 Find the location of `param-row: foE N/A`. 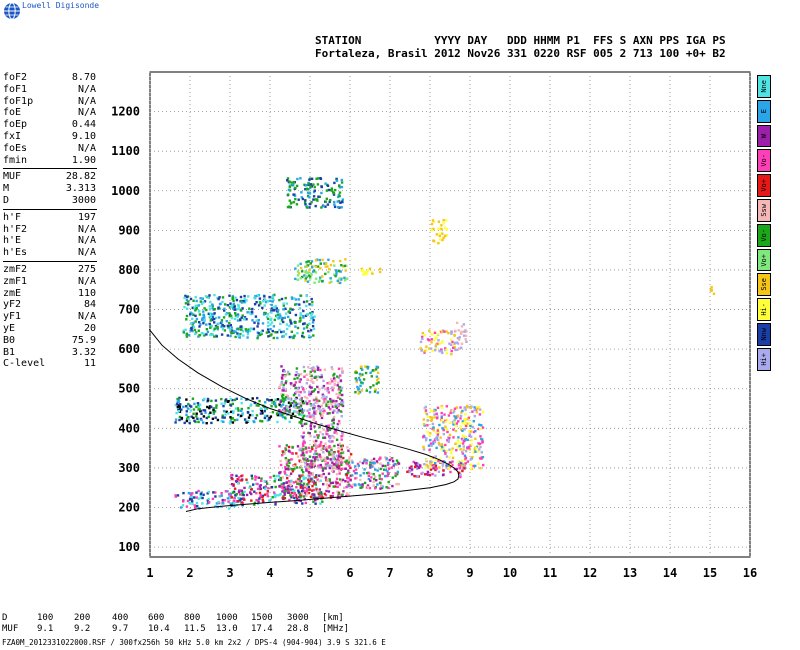

param-row: foE N/A is located at coordinates (50, 113).